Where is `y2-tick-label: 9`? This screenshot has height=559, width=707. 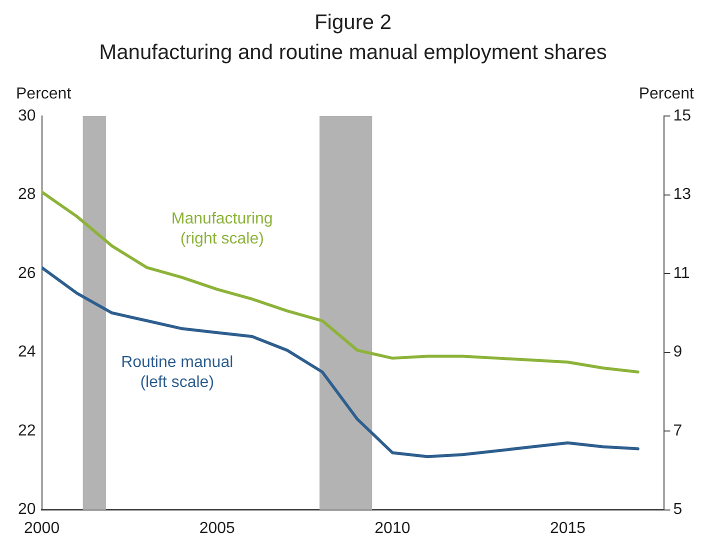
y2-tick-label: 9 is located at coordinates (677, 352).